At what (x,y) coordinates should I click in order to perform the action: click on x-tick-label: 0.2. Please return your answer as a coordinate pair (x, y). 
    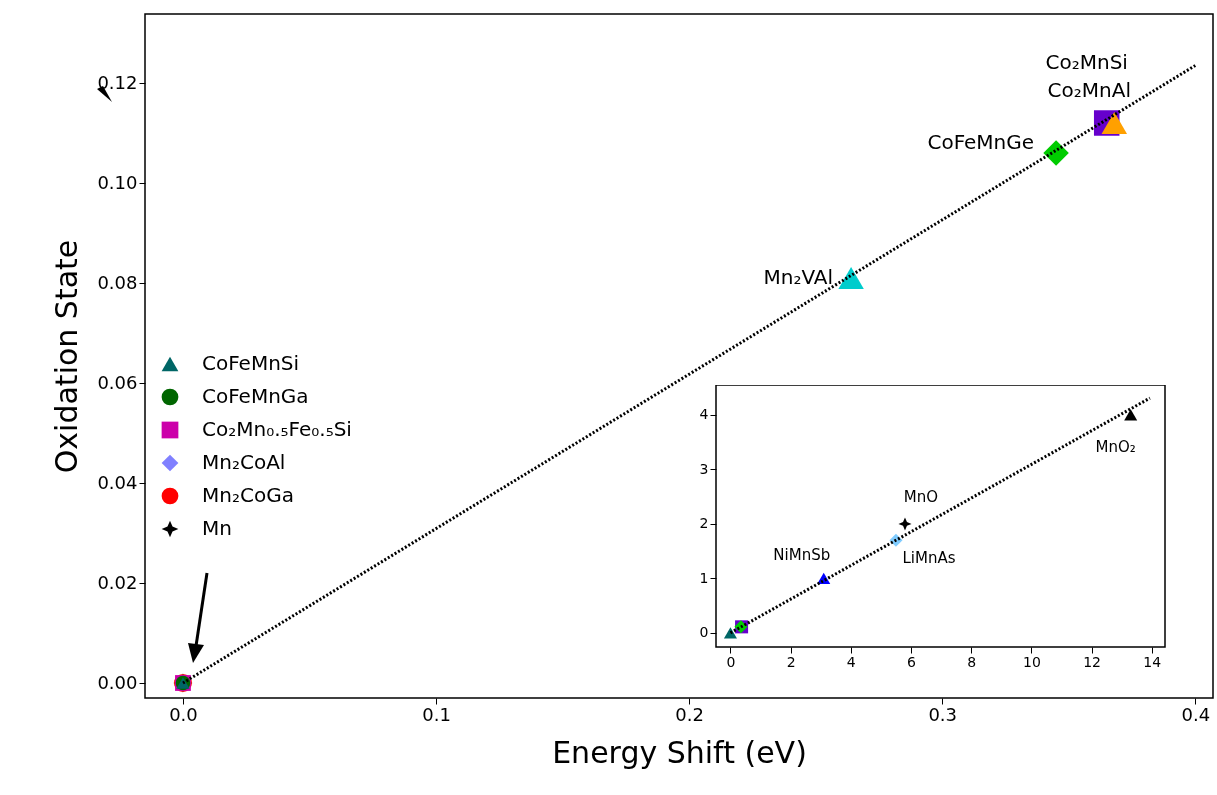
    Looking at the image, I should click on (689, 714).